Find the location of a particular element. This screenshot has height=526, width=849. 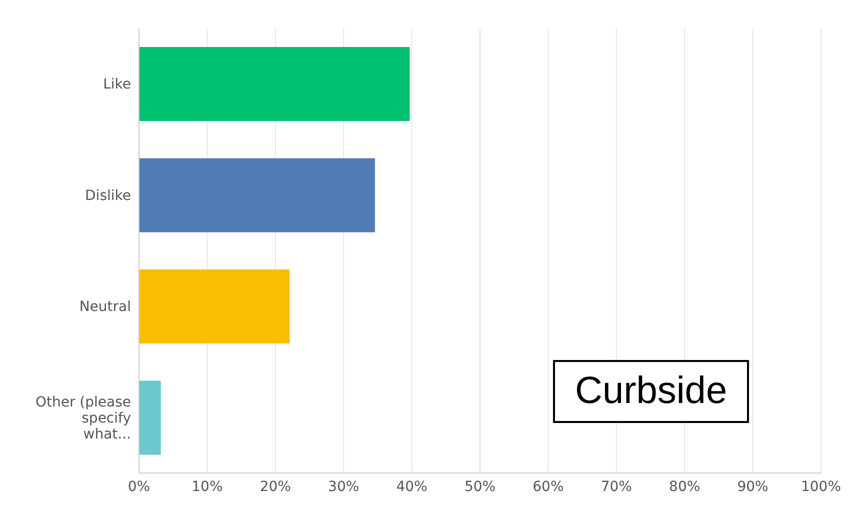

x-tick-label: 100% is located at coordinates (821, 486).